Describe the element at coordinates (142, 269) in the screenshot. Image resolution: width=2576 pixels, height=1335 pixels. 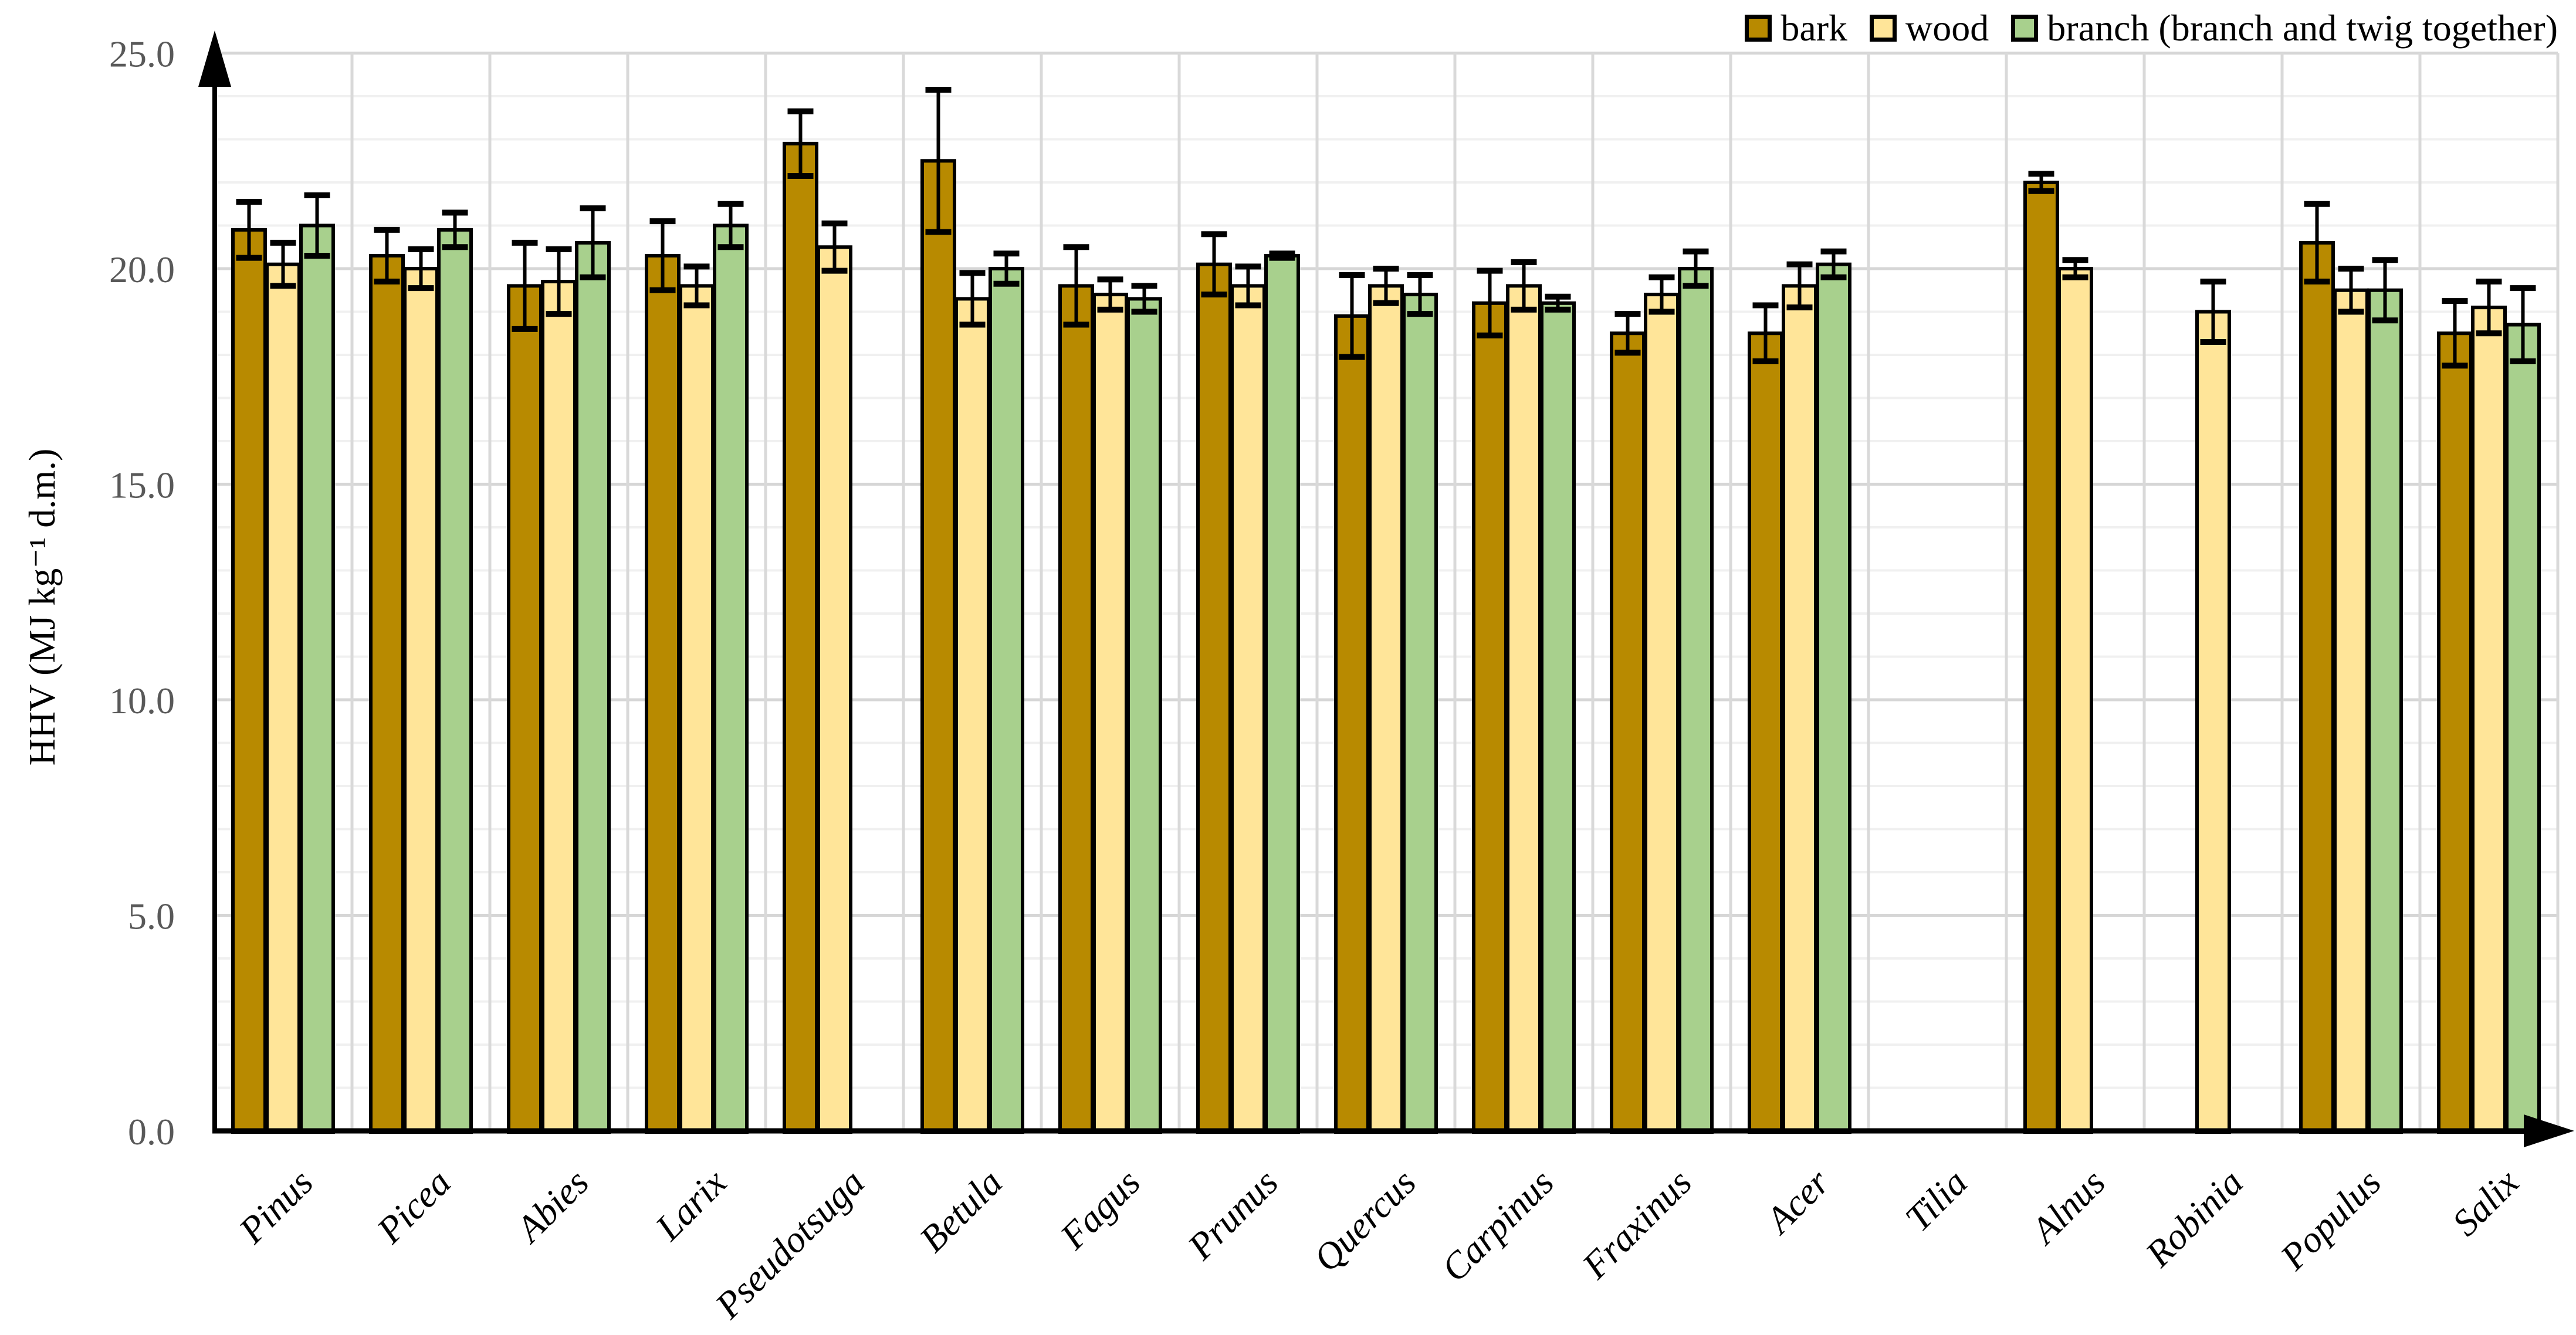
I see `y-tick-label-20.0: 20.0` at that location.